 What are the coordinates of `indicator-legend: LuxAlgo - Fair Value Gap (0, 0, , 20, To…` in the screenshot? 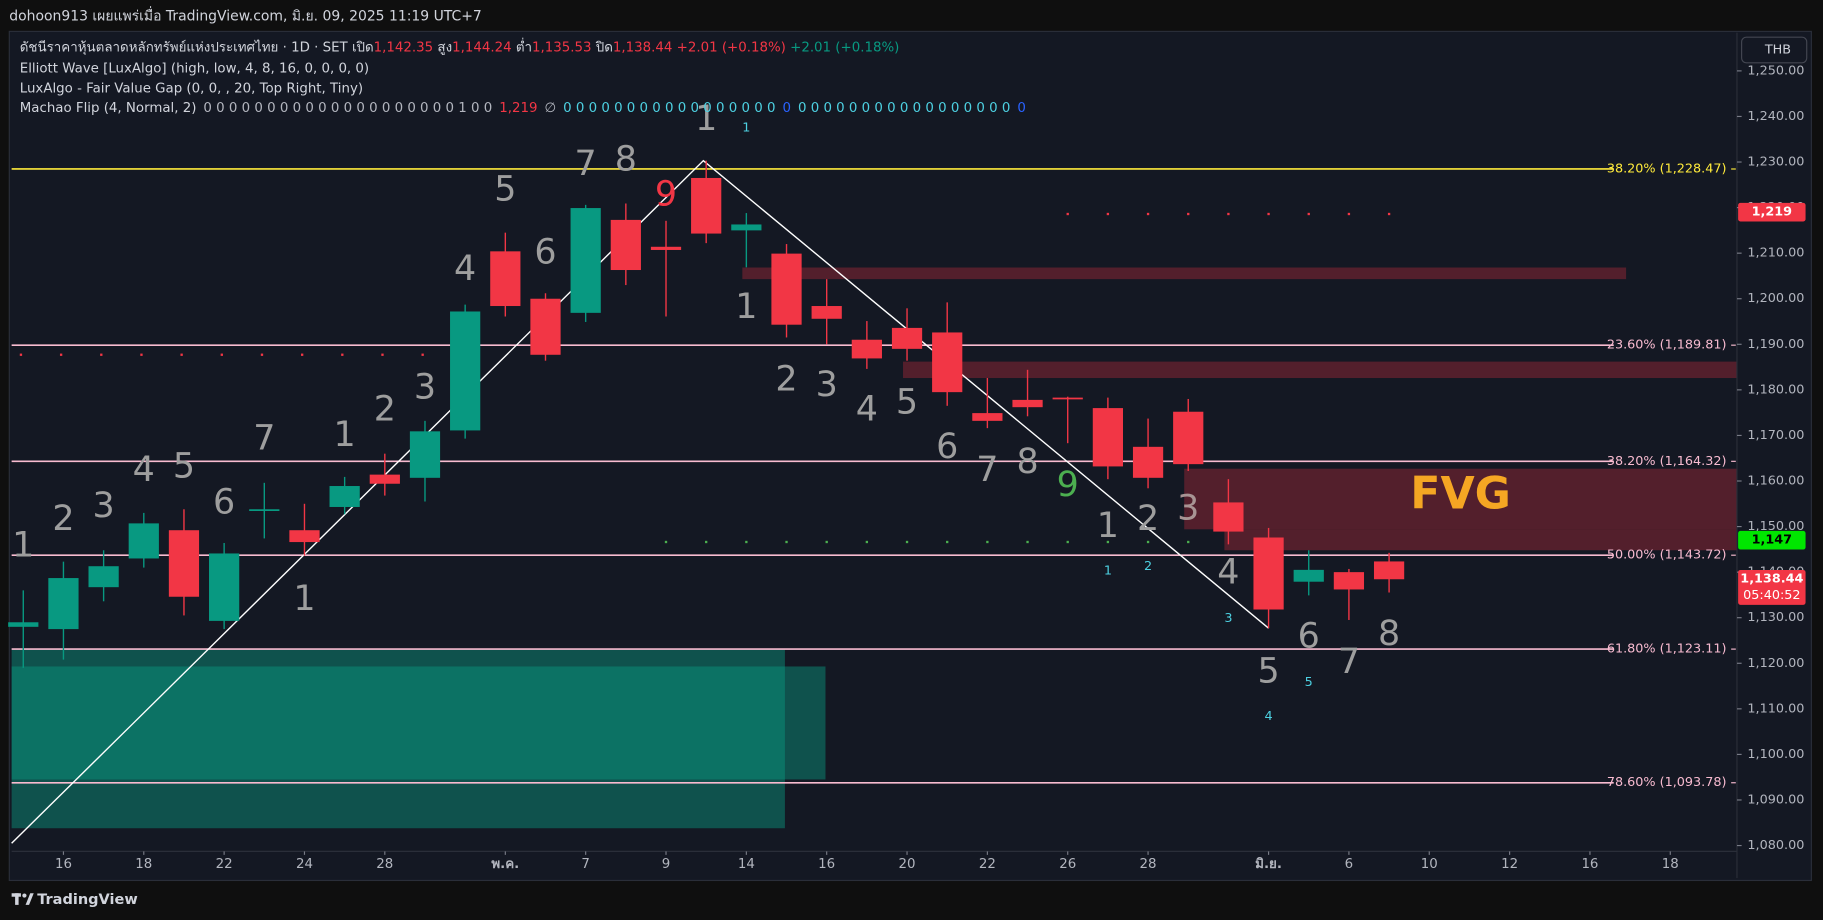 It's located at (191, 88).